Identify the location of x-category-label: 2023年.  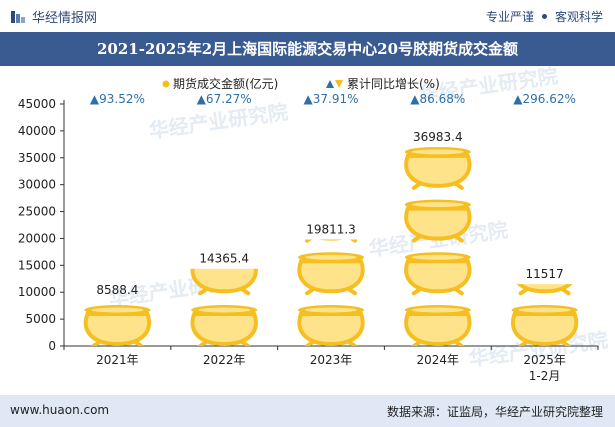
(331, 360).